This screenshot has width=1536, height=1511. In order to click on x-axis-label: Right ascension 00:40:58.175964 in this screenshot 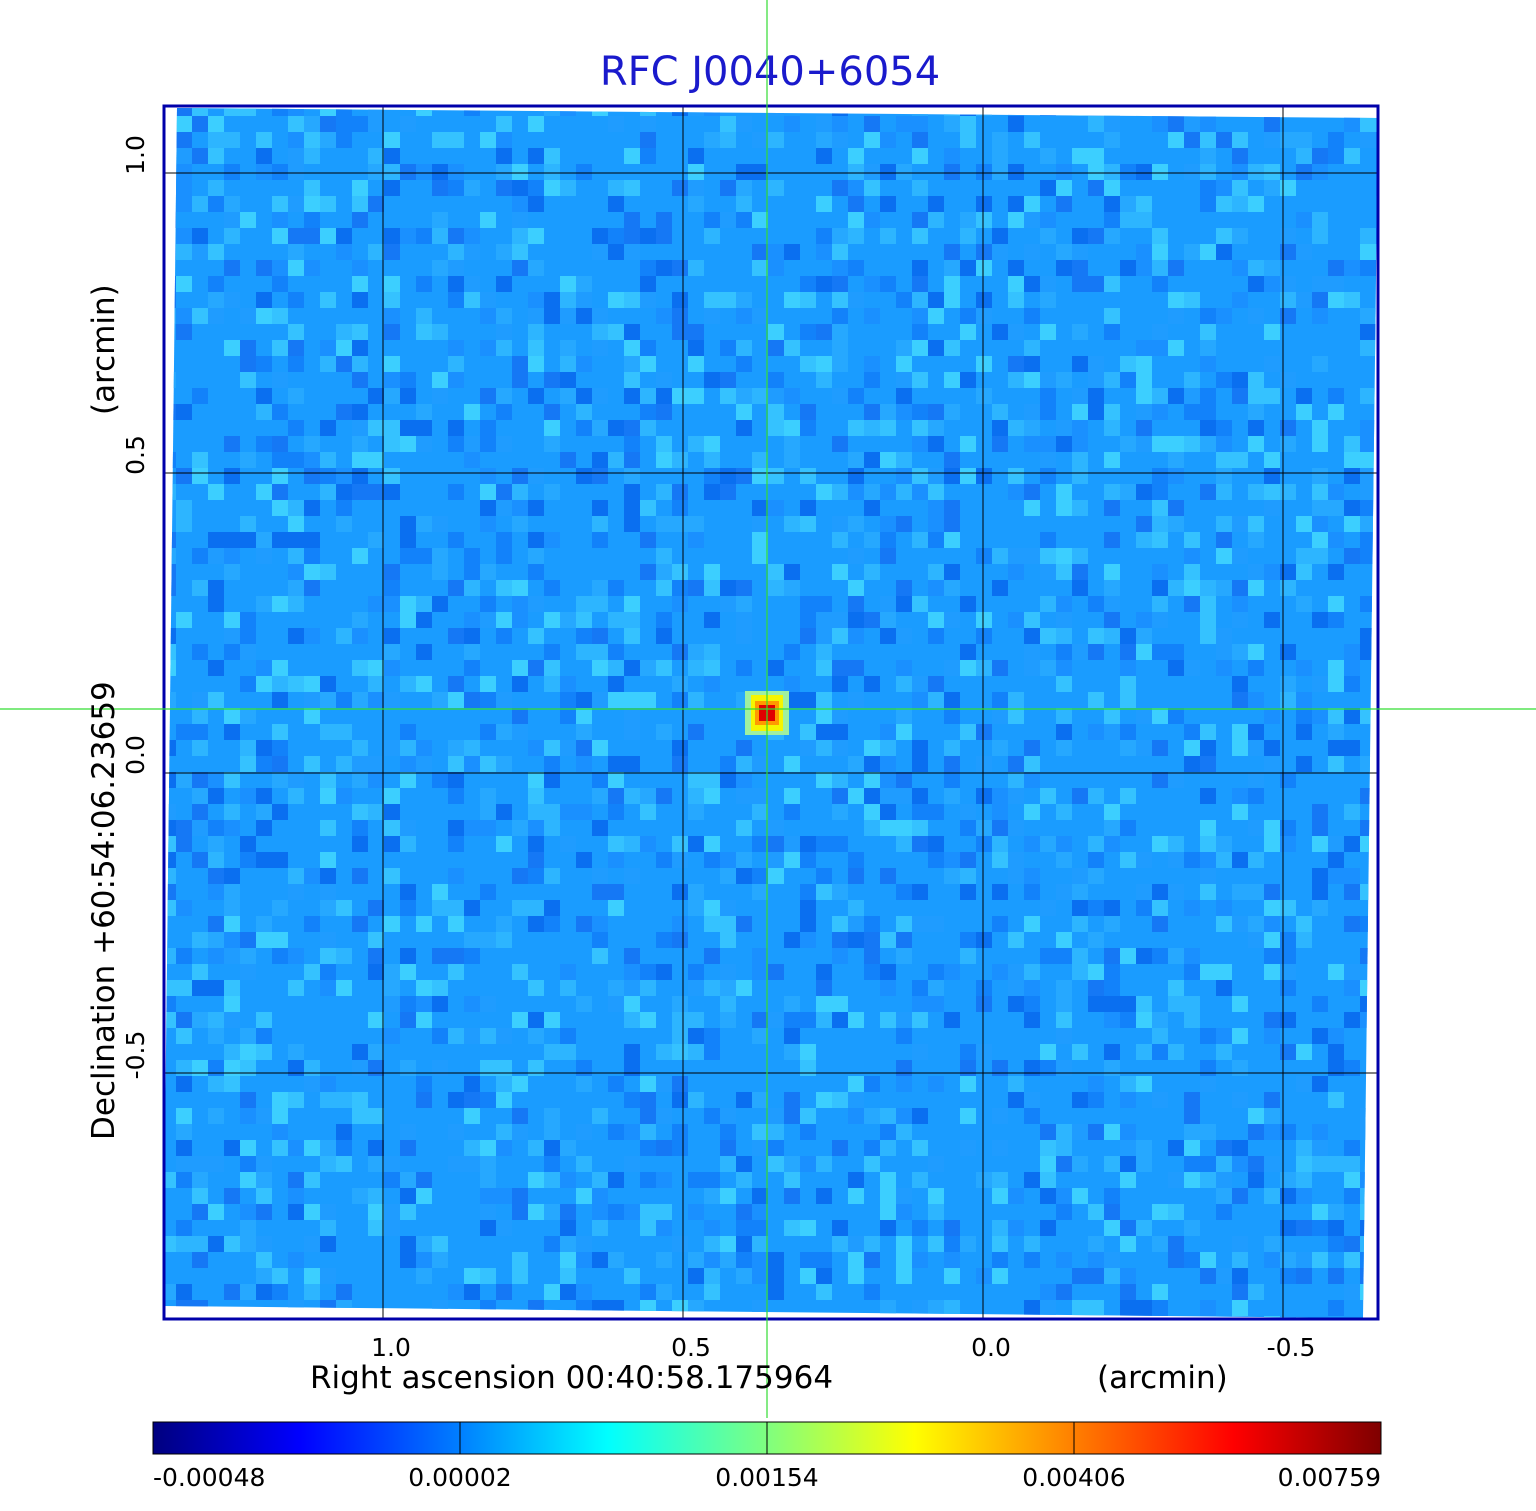, I will do `click(571, 1378)`.